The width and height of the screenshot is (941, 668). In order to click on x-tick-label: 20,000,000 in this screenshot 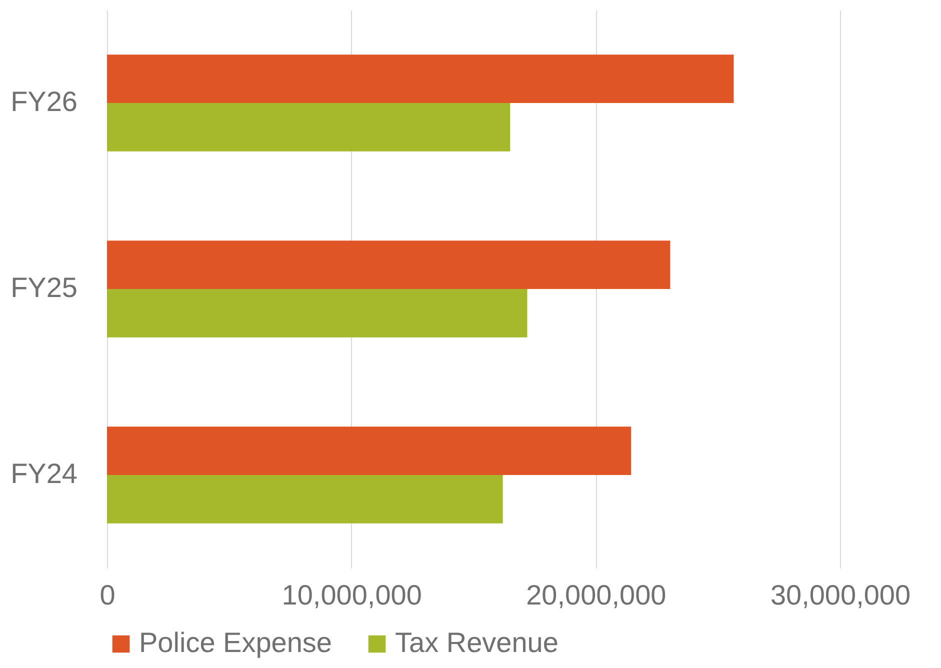, I will do `click(596, 595)`.